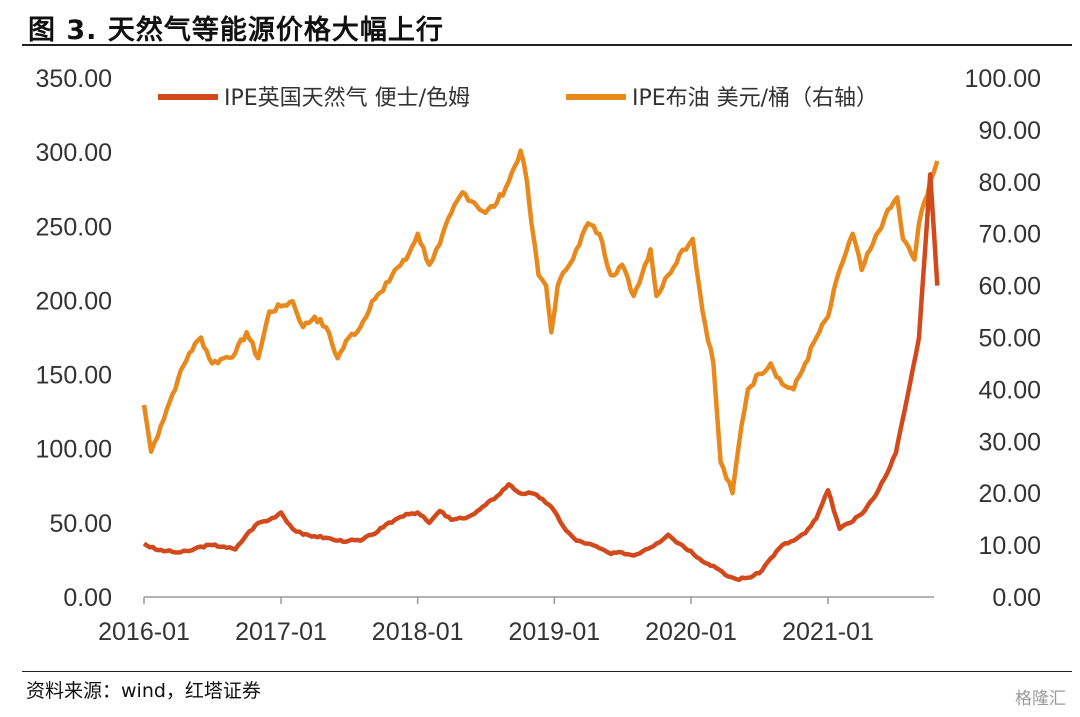  What do you see at coordinates (828, 632) in the screenshot?
I see `x-tick-label: 2021-01` at bounding box center [828, 632].